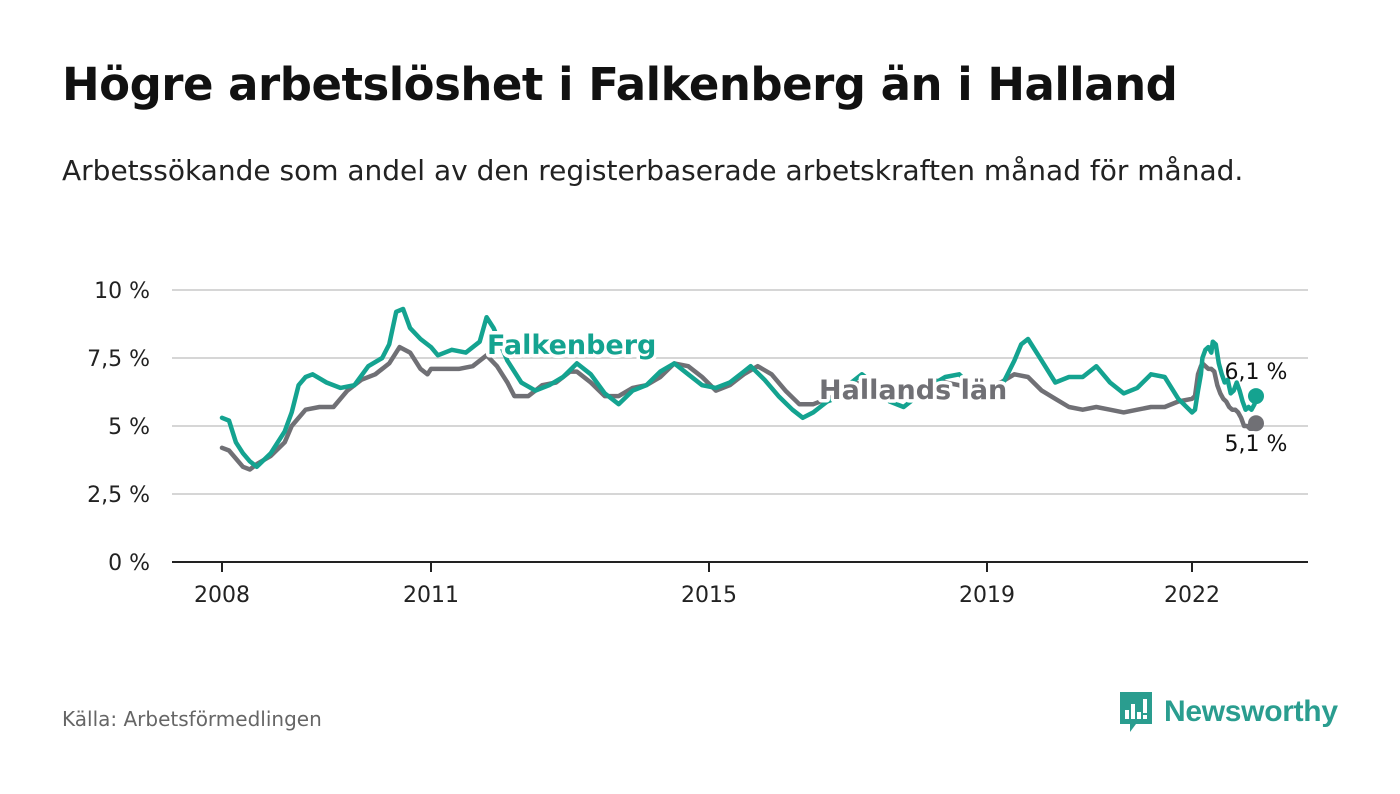 Image resolution: width=1400 pixels, height=794 pixels. Describe the element at coordinates (1256, 423) in the screenshot. I see `end-point-hallands-lan` at that location.